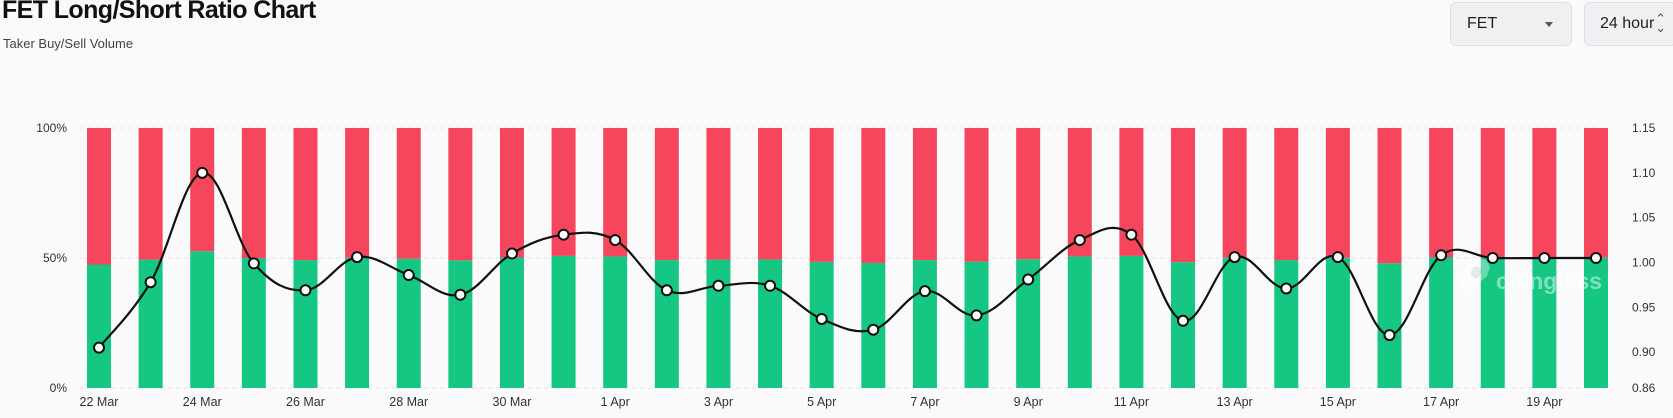 This screenshot has width=1673, height=418. Describe the element at coordinates (1235, 402) in the screenshot. I see `x-tick-label: 13 Apr` at that location.